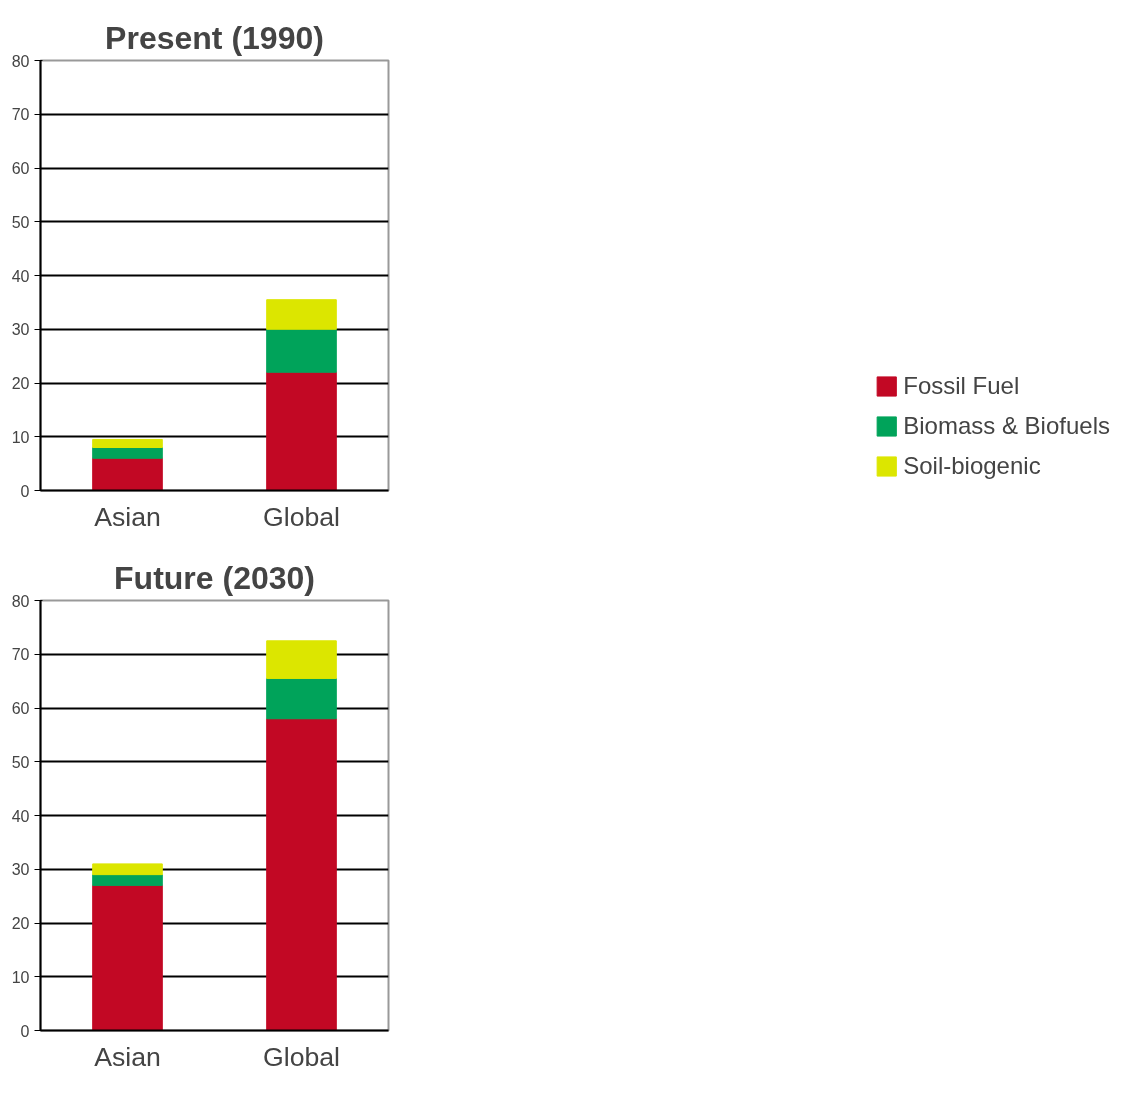 The image size is (1126, 1095). Describe the element at coordinates (214, 37) in the screenshot. I see `chart-title: Present (1990)` at that location.